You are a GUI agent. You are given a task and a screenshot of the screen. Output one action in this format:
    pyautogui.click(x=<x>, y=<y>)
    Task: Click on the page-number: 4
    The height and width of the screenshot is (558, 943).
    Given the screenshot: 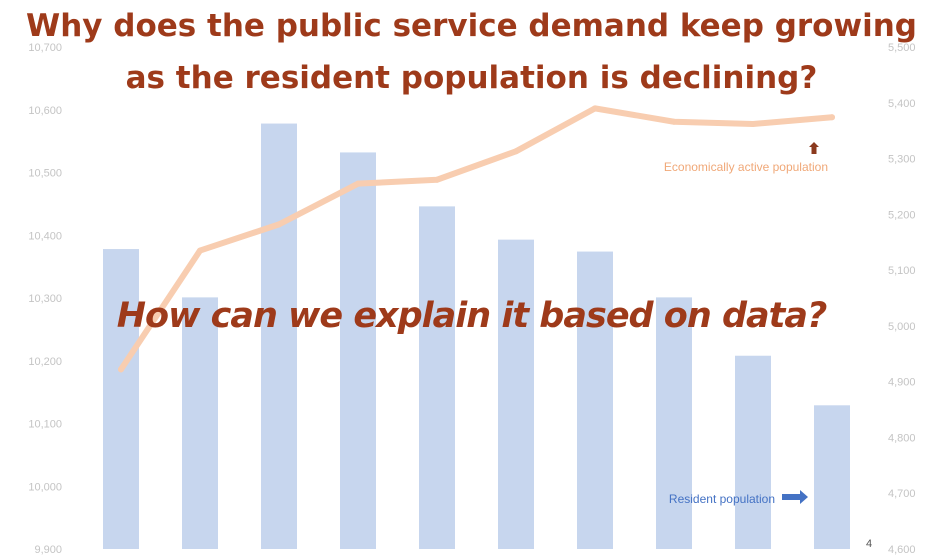 What is the action you would take?
    pyautogui.click(x=869, y=544)
    